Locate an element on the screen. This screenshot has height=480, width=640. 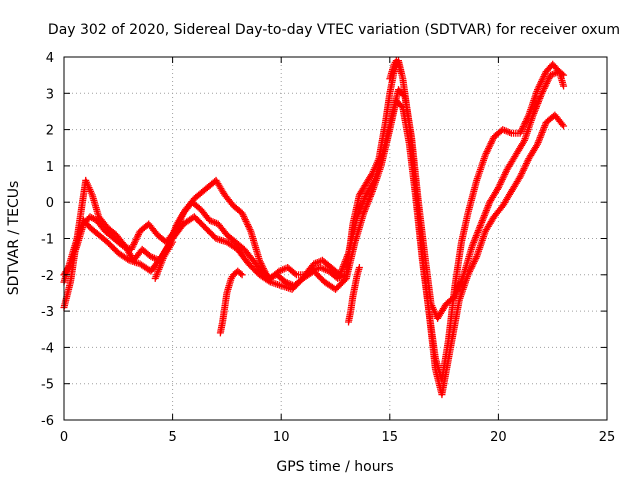
x-axis-label: GPS time / hours is located at coordinates (334, 467).